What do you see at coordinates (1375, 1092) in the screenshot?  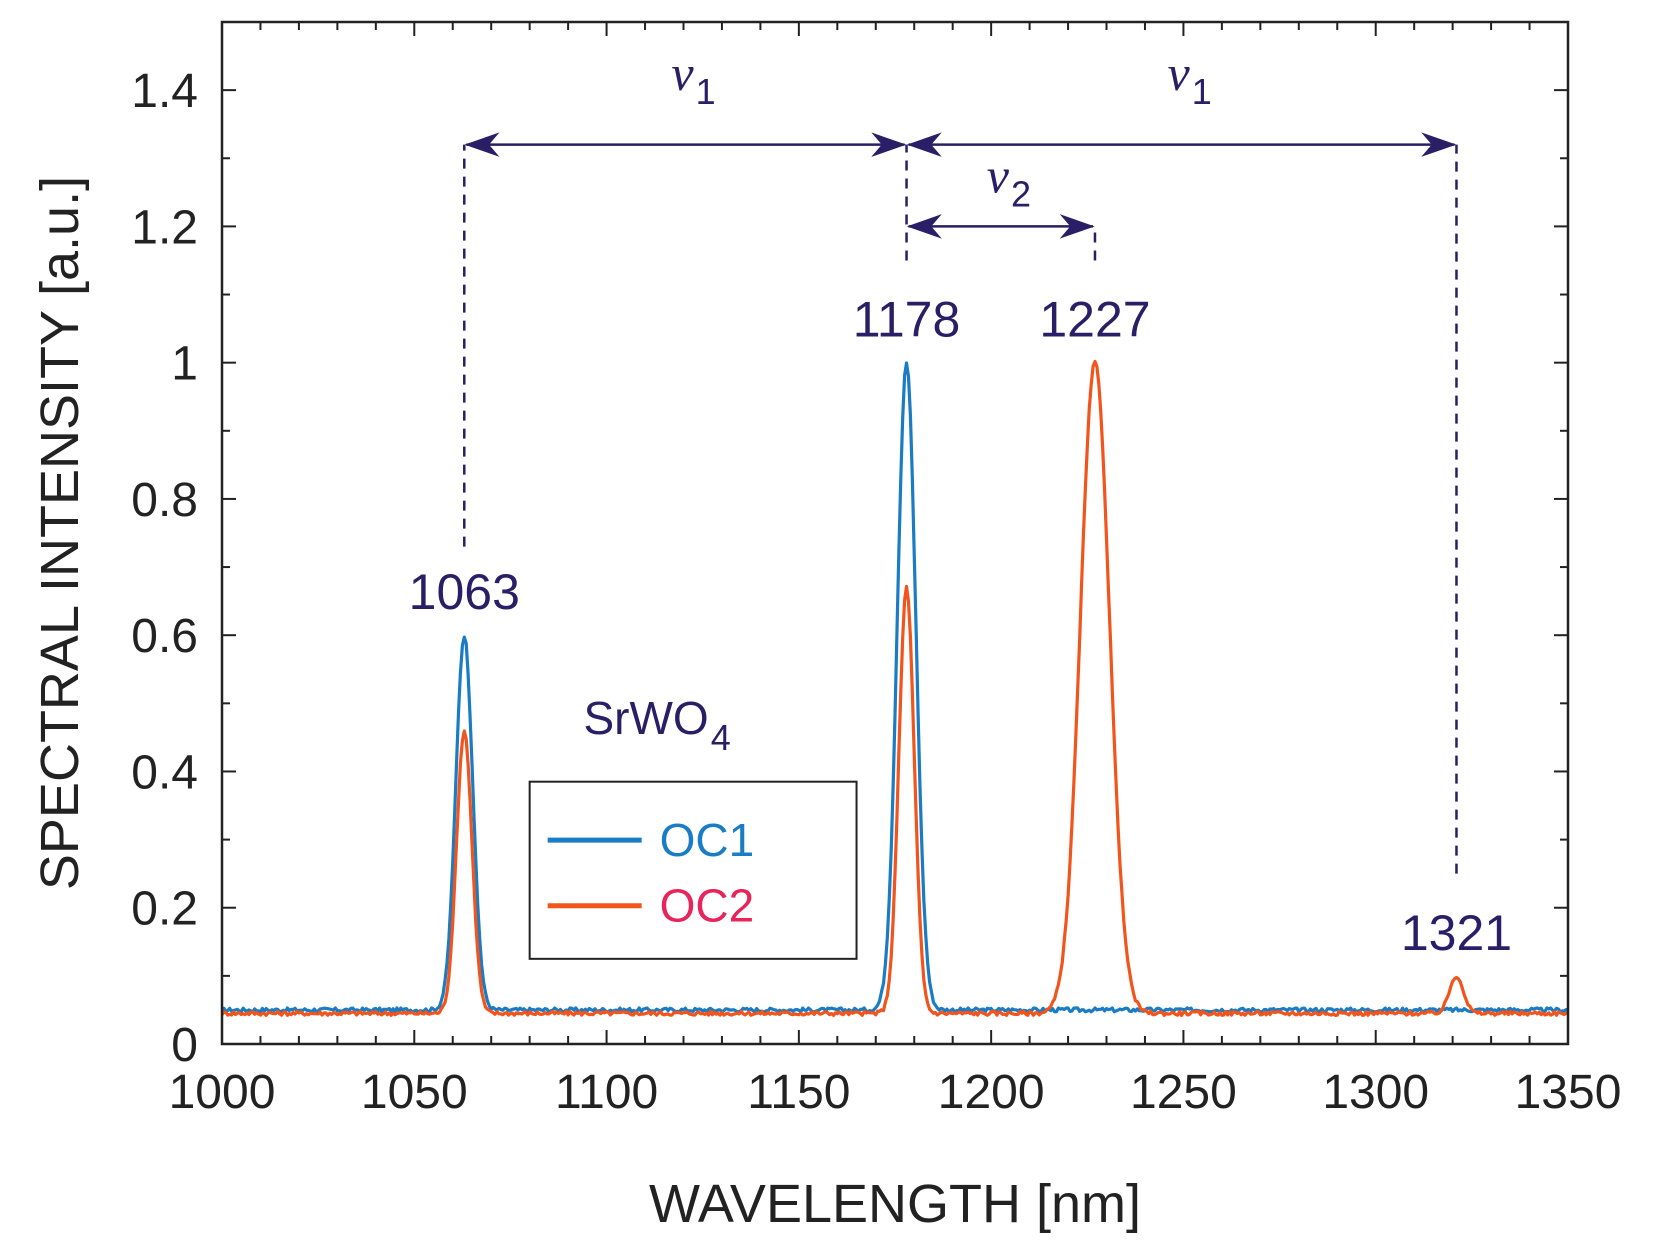 I see `x-tick-label: 1300` at bounding box center [1375, 1092].